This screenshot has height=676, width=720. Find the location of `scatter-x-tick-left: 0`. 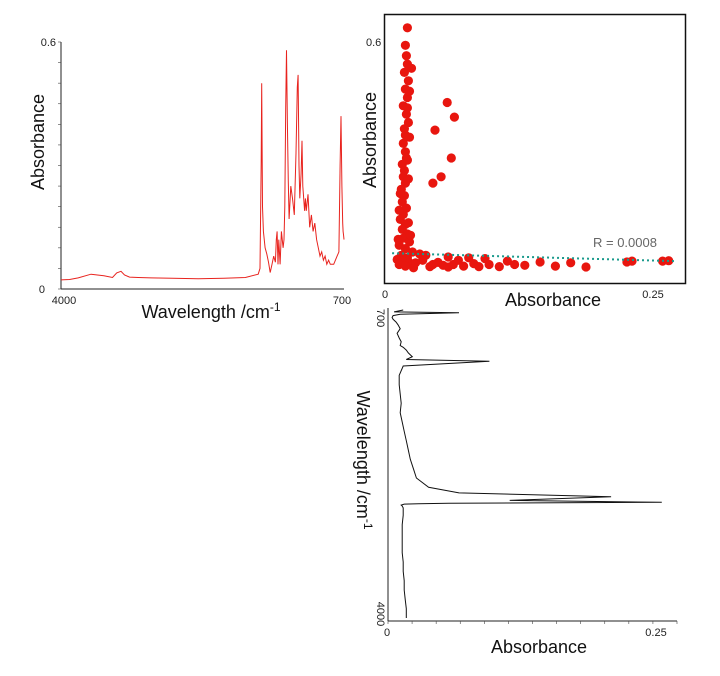

scatter-x-tick-left: 0 is located at coordinates (385, 295).